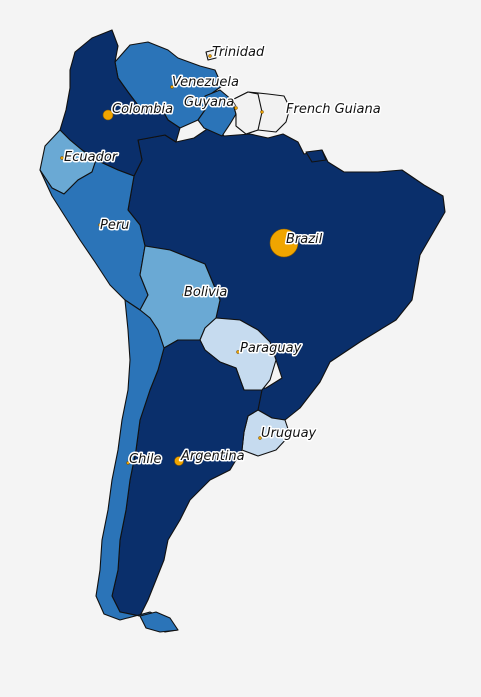 The width and height of the screenshot is (481, 697). I want to click on marker-argentina, so click(179, 461).